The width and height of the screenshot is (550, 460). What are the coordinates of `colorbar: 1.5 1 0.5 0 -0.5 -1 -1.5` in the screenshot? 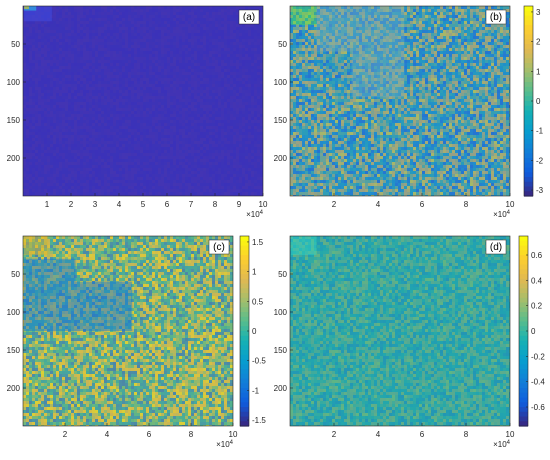 It's located at (252, 331).